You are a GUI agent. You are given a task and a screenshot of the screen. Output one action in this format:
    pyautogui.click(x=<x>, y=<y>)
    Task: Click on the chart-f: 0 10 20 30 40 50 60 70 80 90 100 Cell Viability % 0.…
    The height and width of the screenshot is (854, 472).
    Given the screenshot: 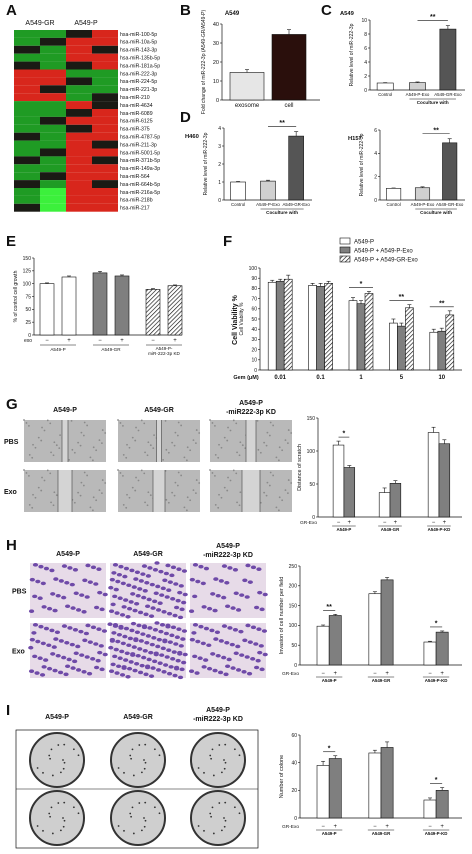 What is the action you would take?
    pyautogui.click(x=347, y=309)
    